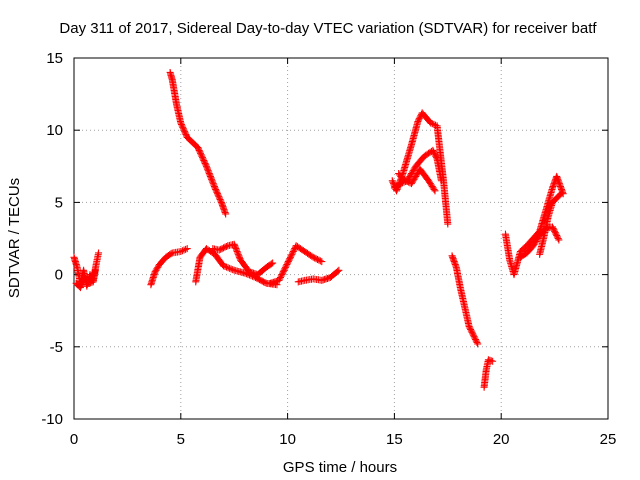 The height and width of the screenshot is (480, 640). I want to click on y-tick-label: 5, so click(59, 202).